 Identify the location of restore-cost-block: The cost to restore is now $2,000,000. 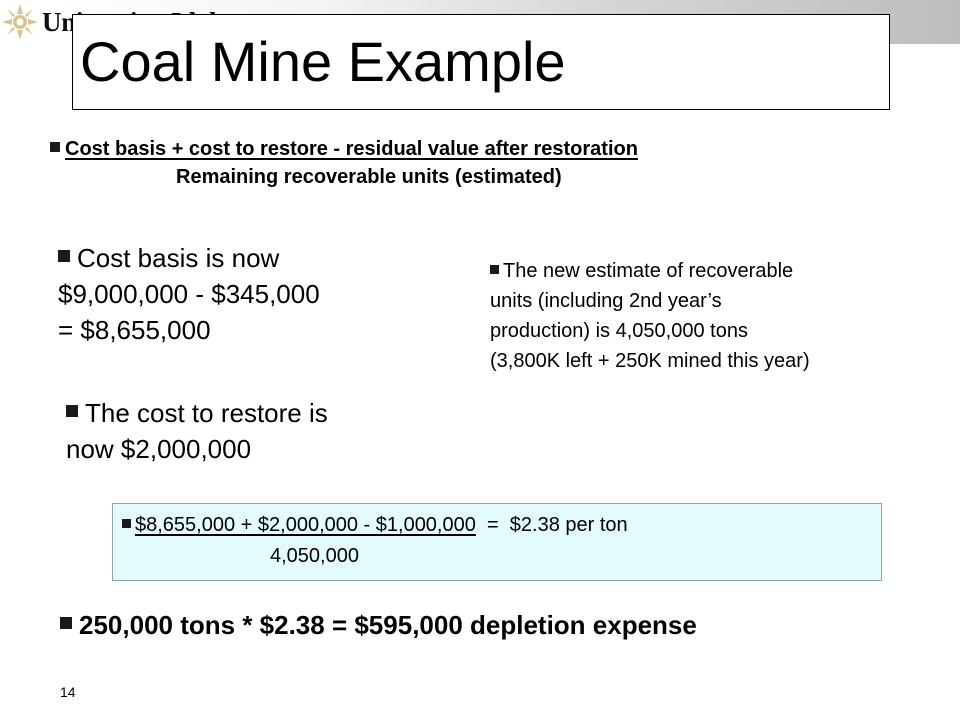
(197, 431).